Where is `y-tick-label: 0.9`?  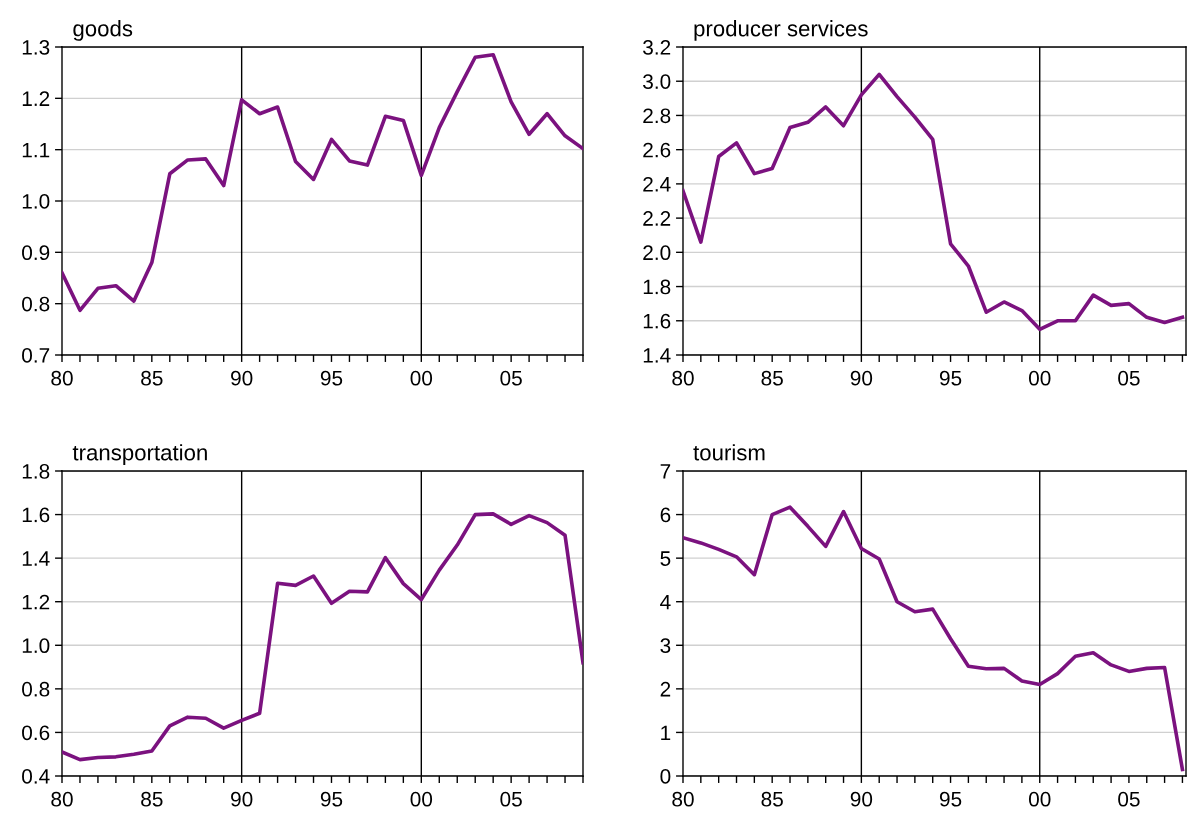
y-tick-label: 0.9 is located at coordinates (36, 253).